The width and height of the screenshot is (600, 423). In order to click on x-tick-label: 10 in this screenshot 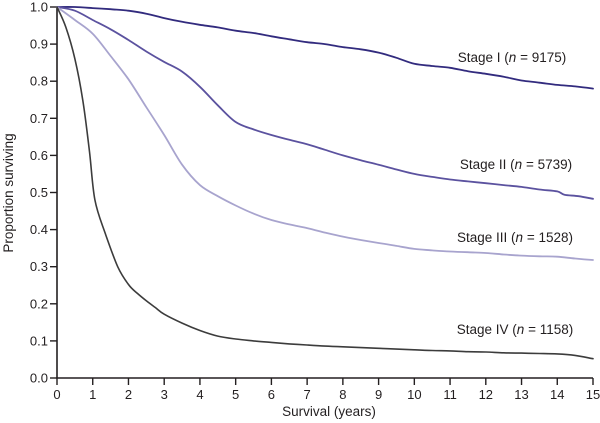, I will do `click(414, 394)`.